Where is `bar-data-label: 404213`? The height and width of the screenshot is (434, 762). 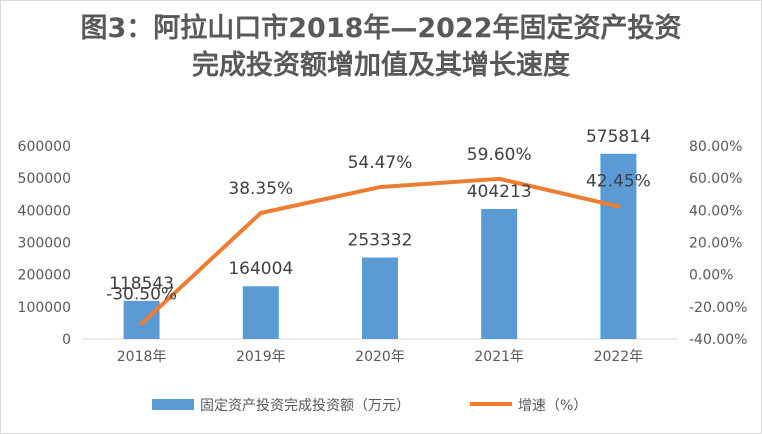
bar-data-label: 404213 is located at coordinates (499, 192).